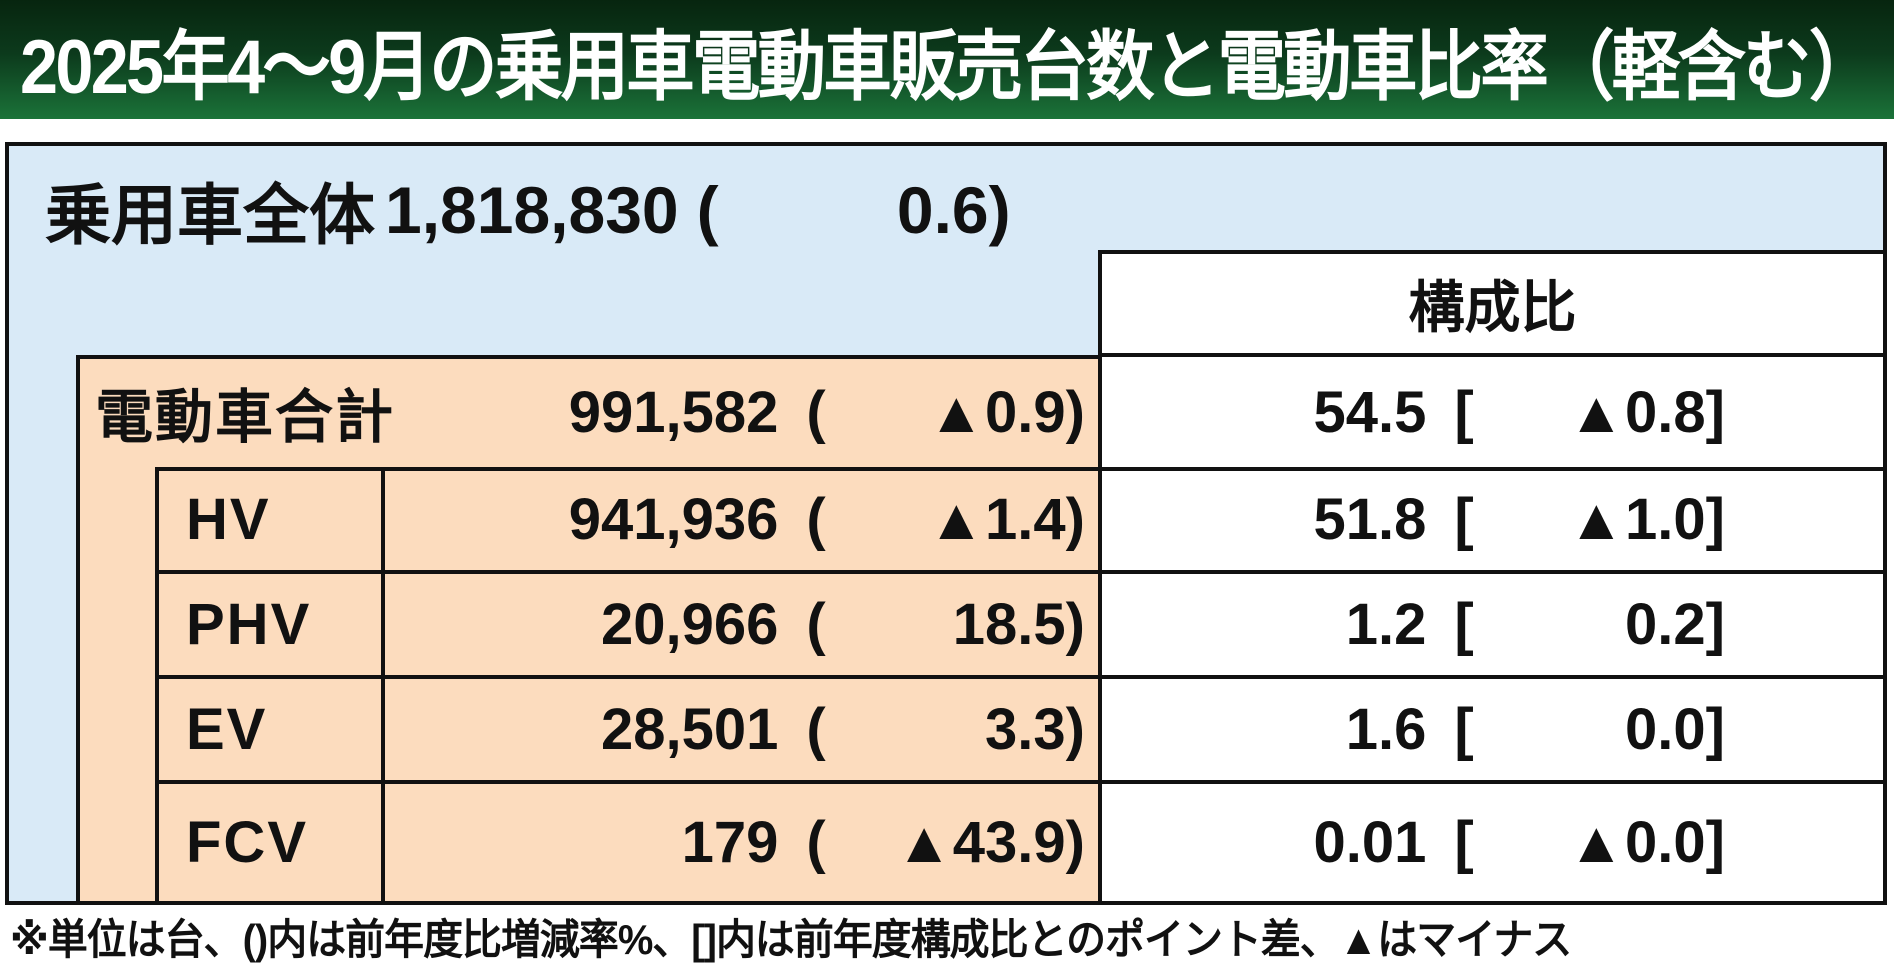 This screenshot has width=1894, height=969. I want to click on share-diff-value: ▲0.0, so click(1636, 842).